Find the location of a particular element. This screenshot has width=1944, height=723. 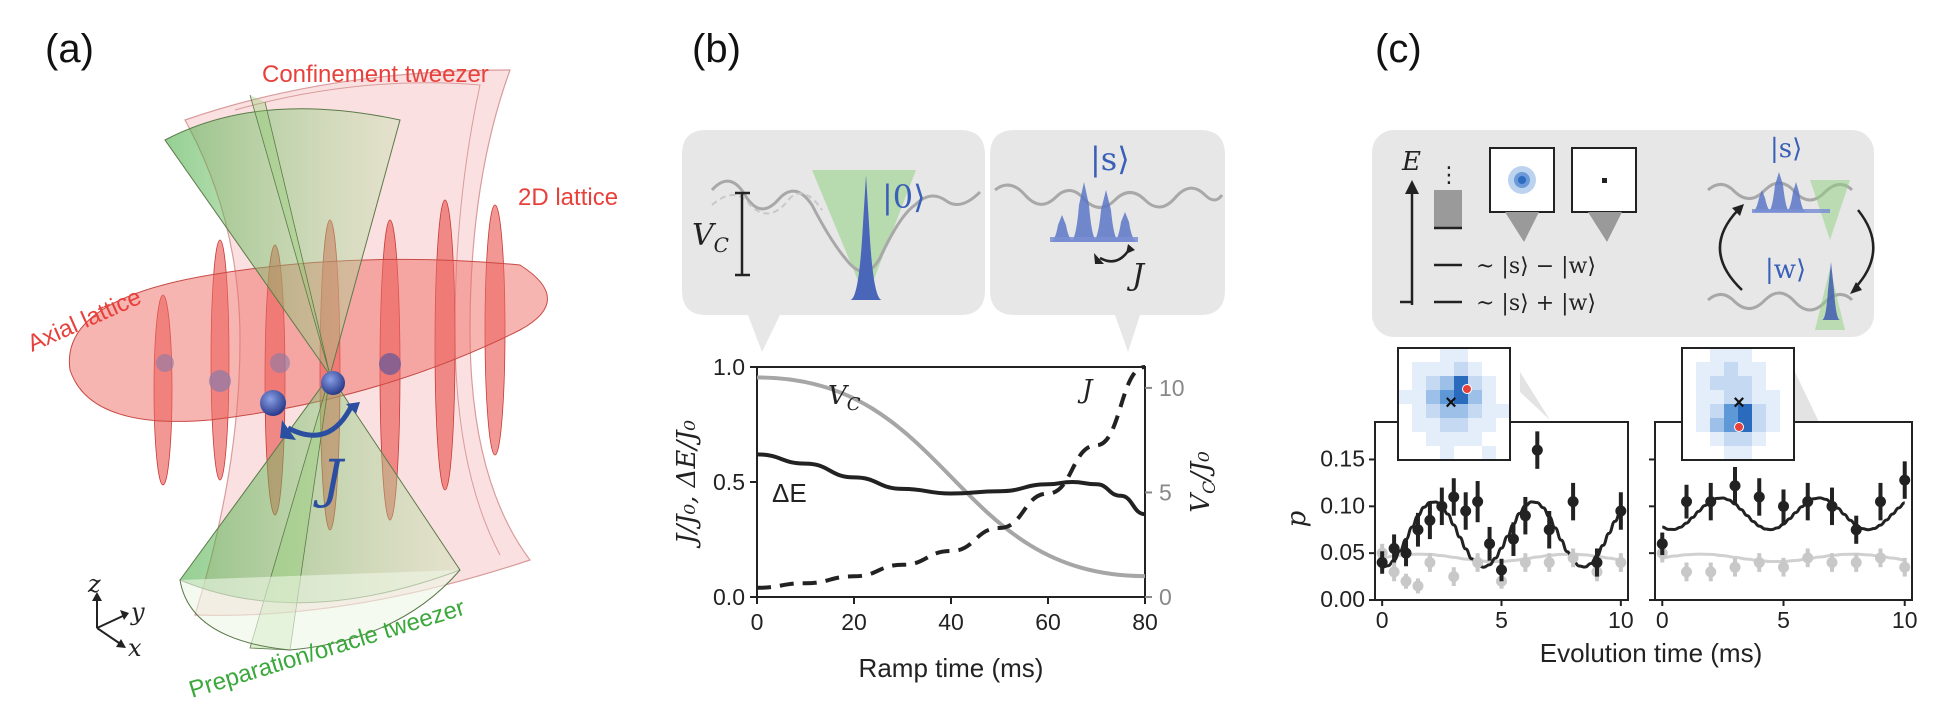

schematic-ket-s: |s⟩ is located at coordinates (1786, 149).